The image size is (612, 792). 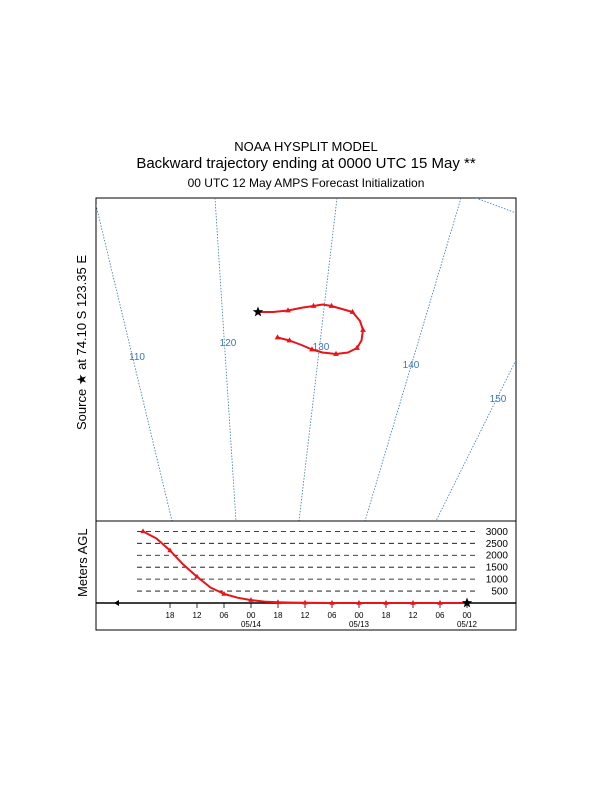 What do you see at coordinates (224, 615) in the screenshot?
I see `time-tick-label-2: 06` at bounding box center [224, 615].